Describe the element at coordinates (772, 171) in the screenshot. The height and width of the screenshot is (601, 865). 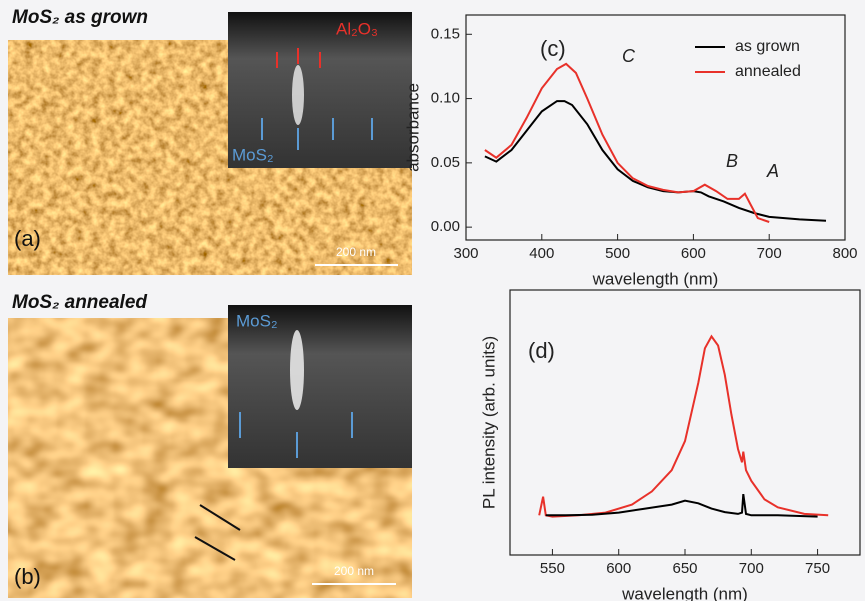
I see `annotation: A` at that location.